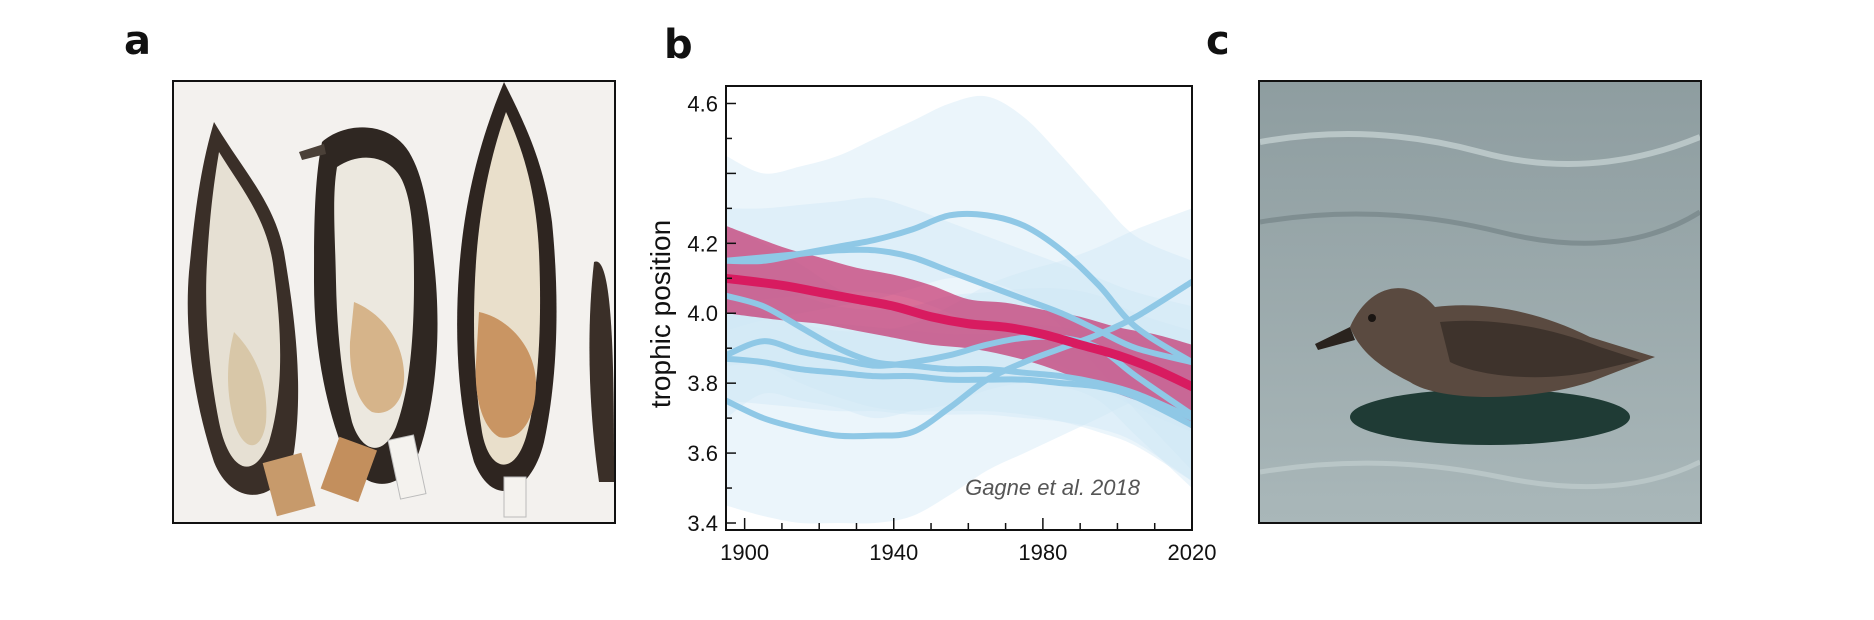 This screenshot has height=620, width=1874. What do you see at coordinates (702, 383) in the screenshot?
I see `y-tick-label: 3.8` at bounding box center [702, 383].